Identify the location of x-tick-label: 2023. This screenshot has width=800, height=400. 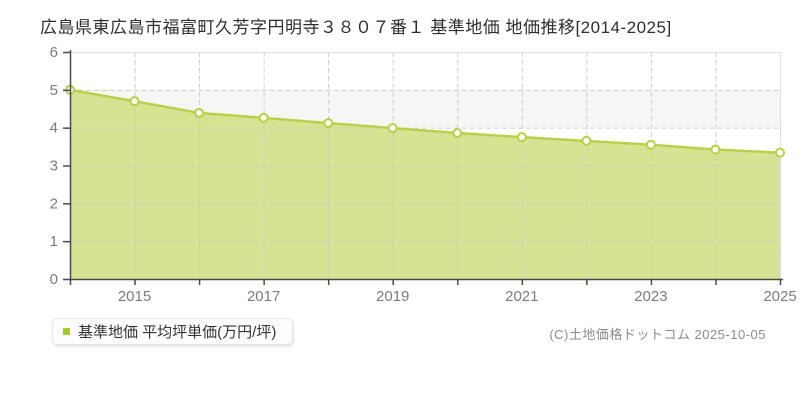
(650, 296).